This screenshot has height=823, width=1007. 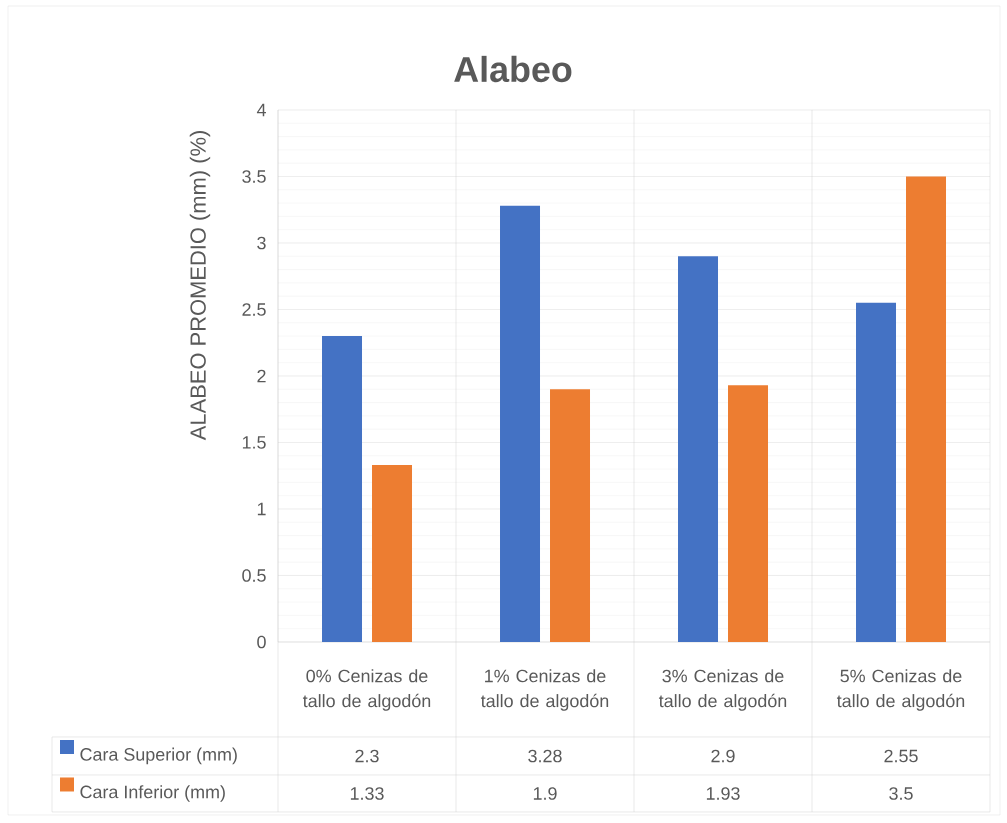 What do you see at coordinates (254, 176) in the screenshot?
I see `y-tick-label: 3.5` at bounding box center [254, 176].